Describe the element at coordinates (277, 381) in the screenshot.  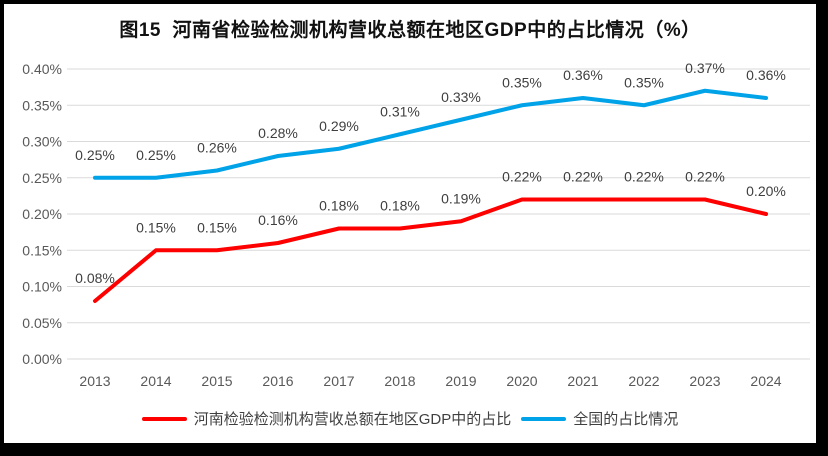
I see `x-tick-label: 2016` at that location.